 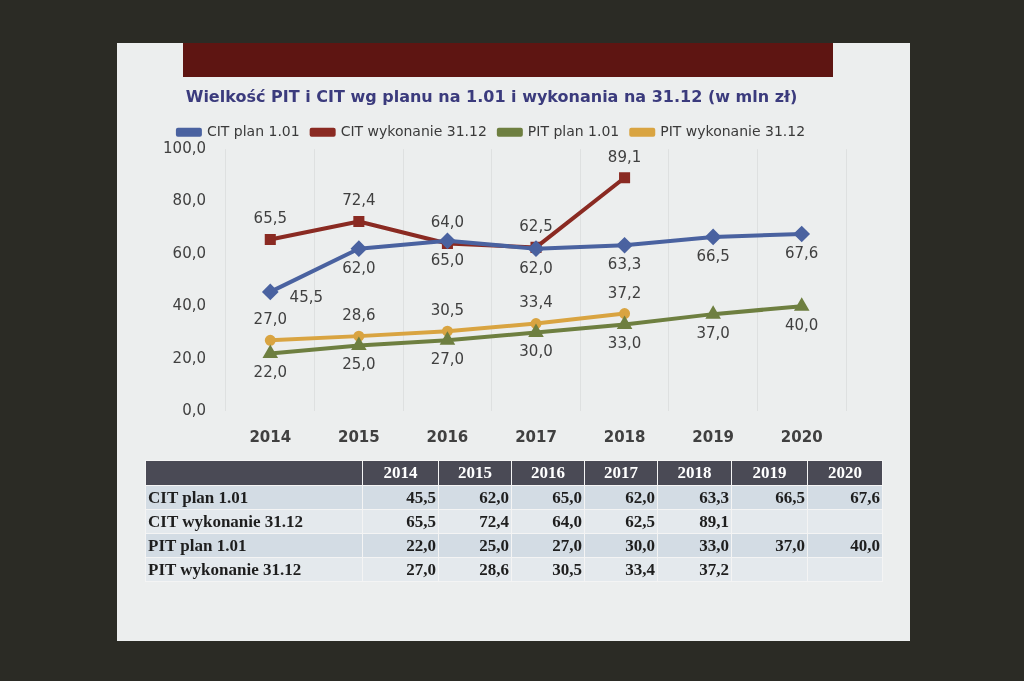 I want to click on data-label: 25,0, so click(x=359, y=364).